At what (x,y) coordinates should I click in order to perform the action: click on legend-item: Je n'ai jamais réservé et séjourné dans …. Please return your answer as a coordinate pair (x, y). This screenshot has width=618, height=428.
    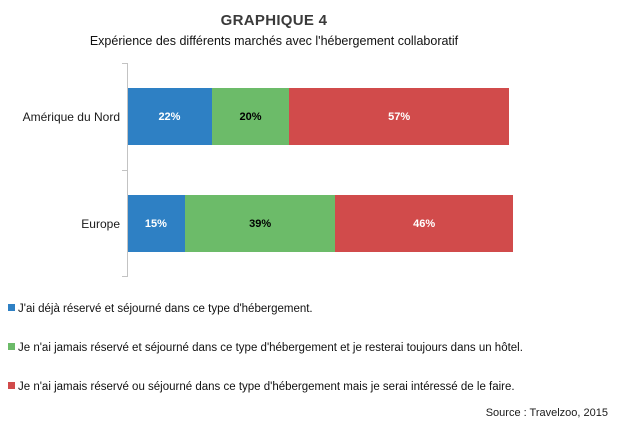
    Looking at the image, I should click on (313, 348).